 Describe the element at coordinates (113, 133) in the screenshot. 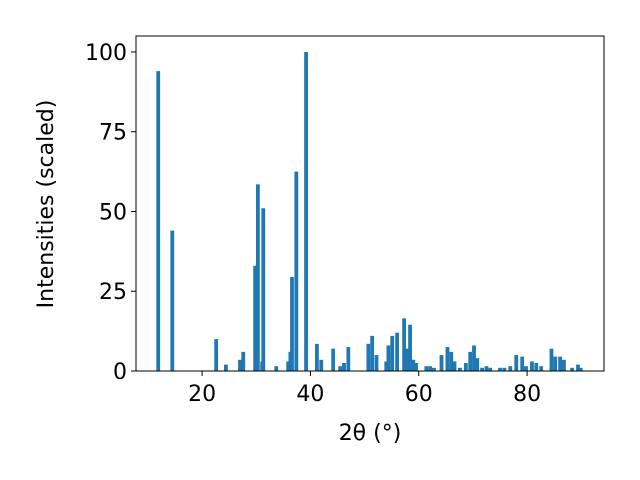

I see `y-tick-label: 75` at that location.